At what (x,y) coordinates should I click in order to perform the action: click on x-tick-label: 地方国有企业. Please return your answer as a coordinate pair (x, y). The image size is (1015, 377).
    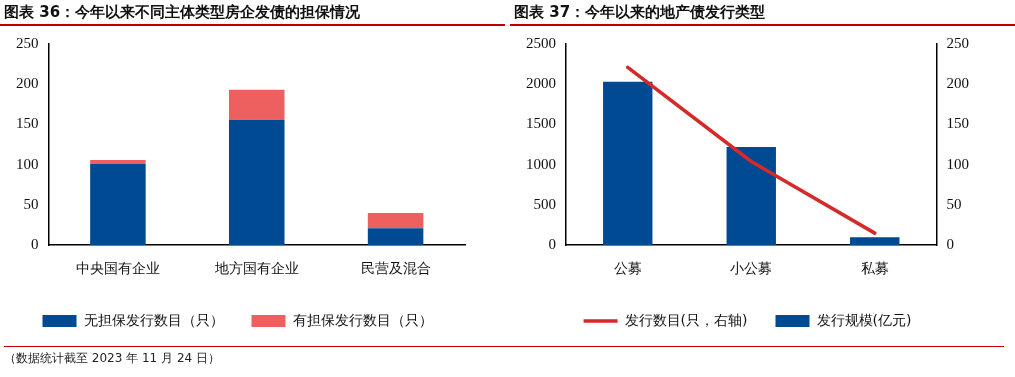
    Looking at the image, I should click on (256, 268).